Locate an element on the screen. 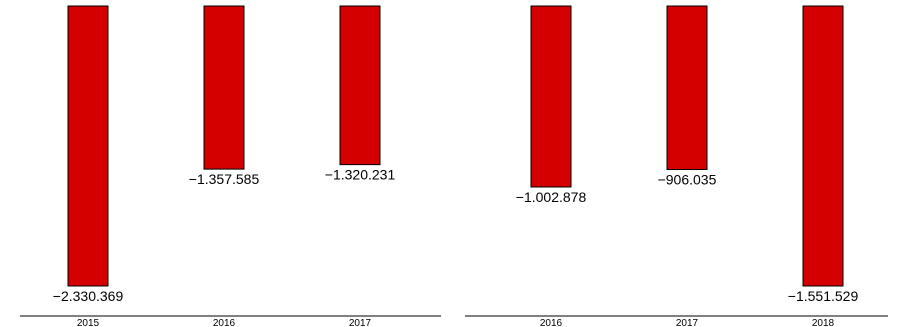 The width and height of the screenshot is (902, 327). x-tick-label-2018: 2018 is located at coordinates (823, 322).